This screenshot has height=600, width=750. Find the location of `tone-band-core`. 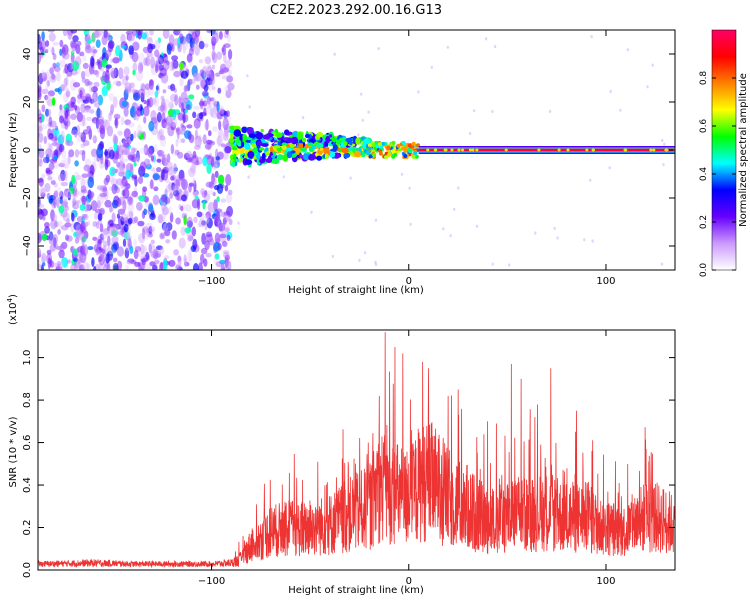

tone-band-core is located at coordinates (546, 150).